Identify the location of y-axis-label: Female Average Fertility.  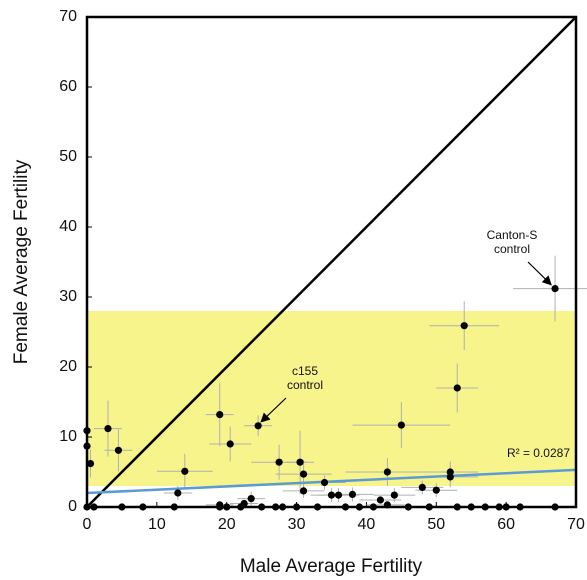
(21, 261).